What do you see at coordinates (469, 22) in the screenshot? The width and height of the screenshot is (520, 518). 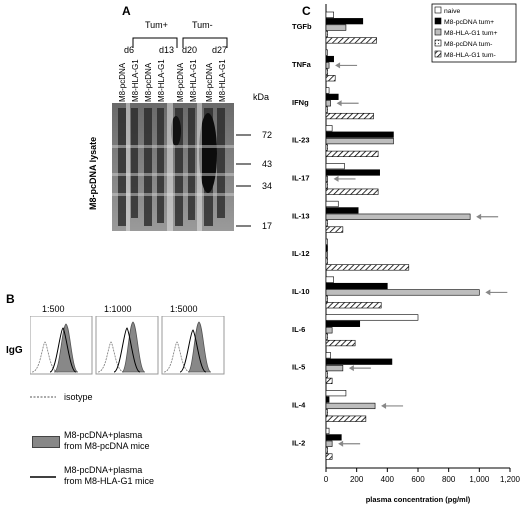 I see `legend-label: M8-pcDNA tum+` at bounding box center [469, 22].